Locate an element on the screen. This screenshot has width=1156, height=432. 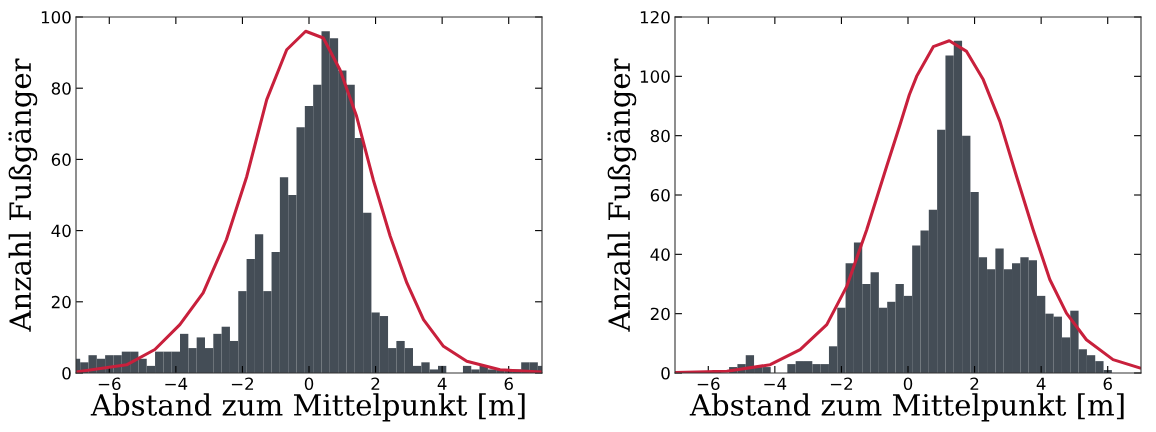
y-tick-label: 120 is located at coordinates (655, 17).